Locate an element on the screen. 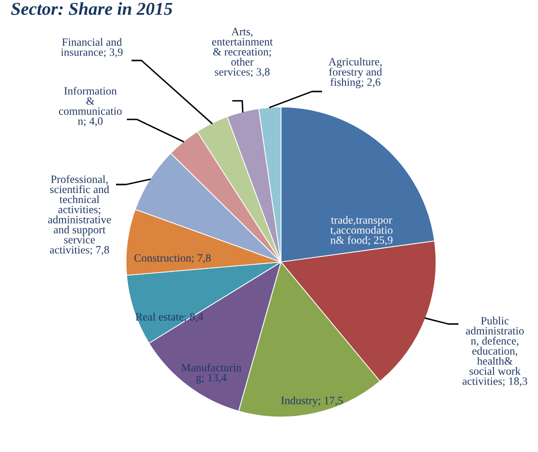 The width and height of the screenshot is (538, 452). slice-label: trade,transpor t,accomodatio n& food; 25,9 is located at coordinates (361, 231).